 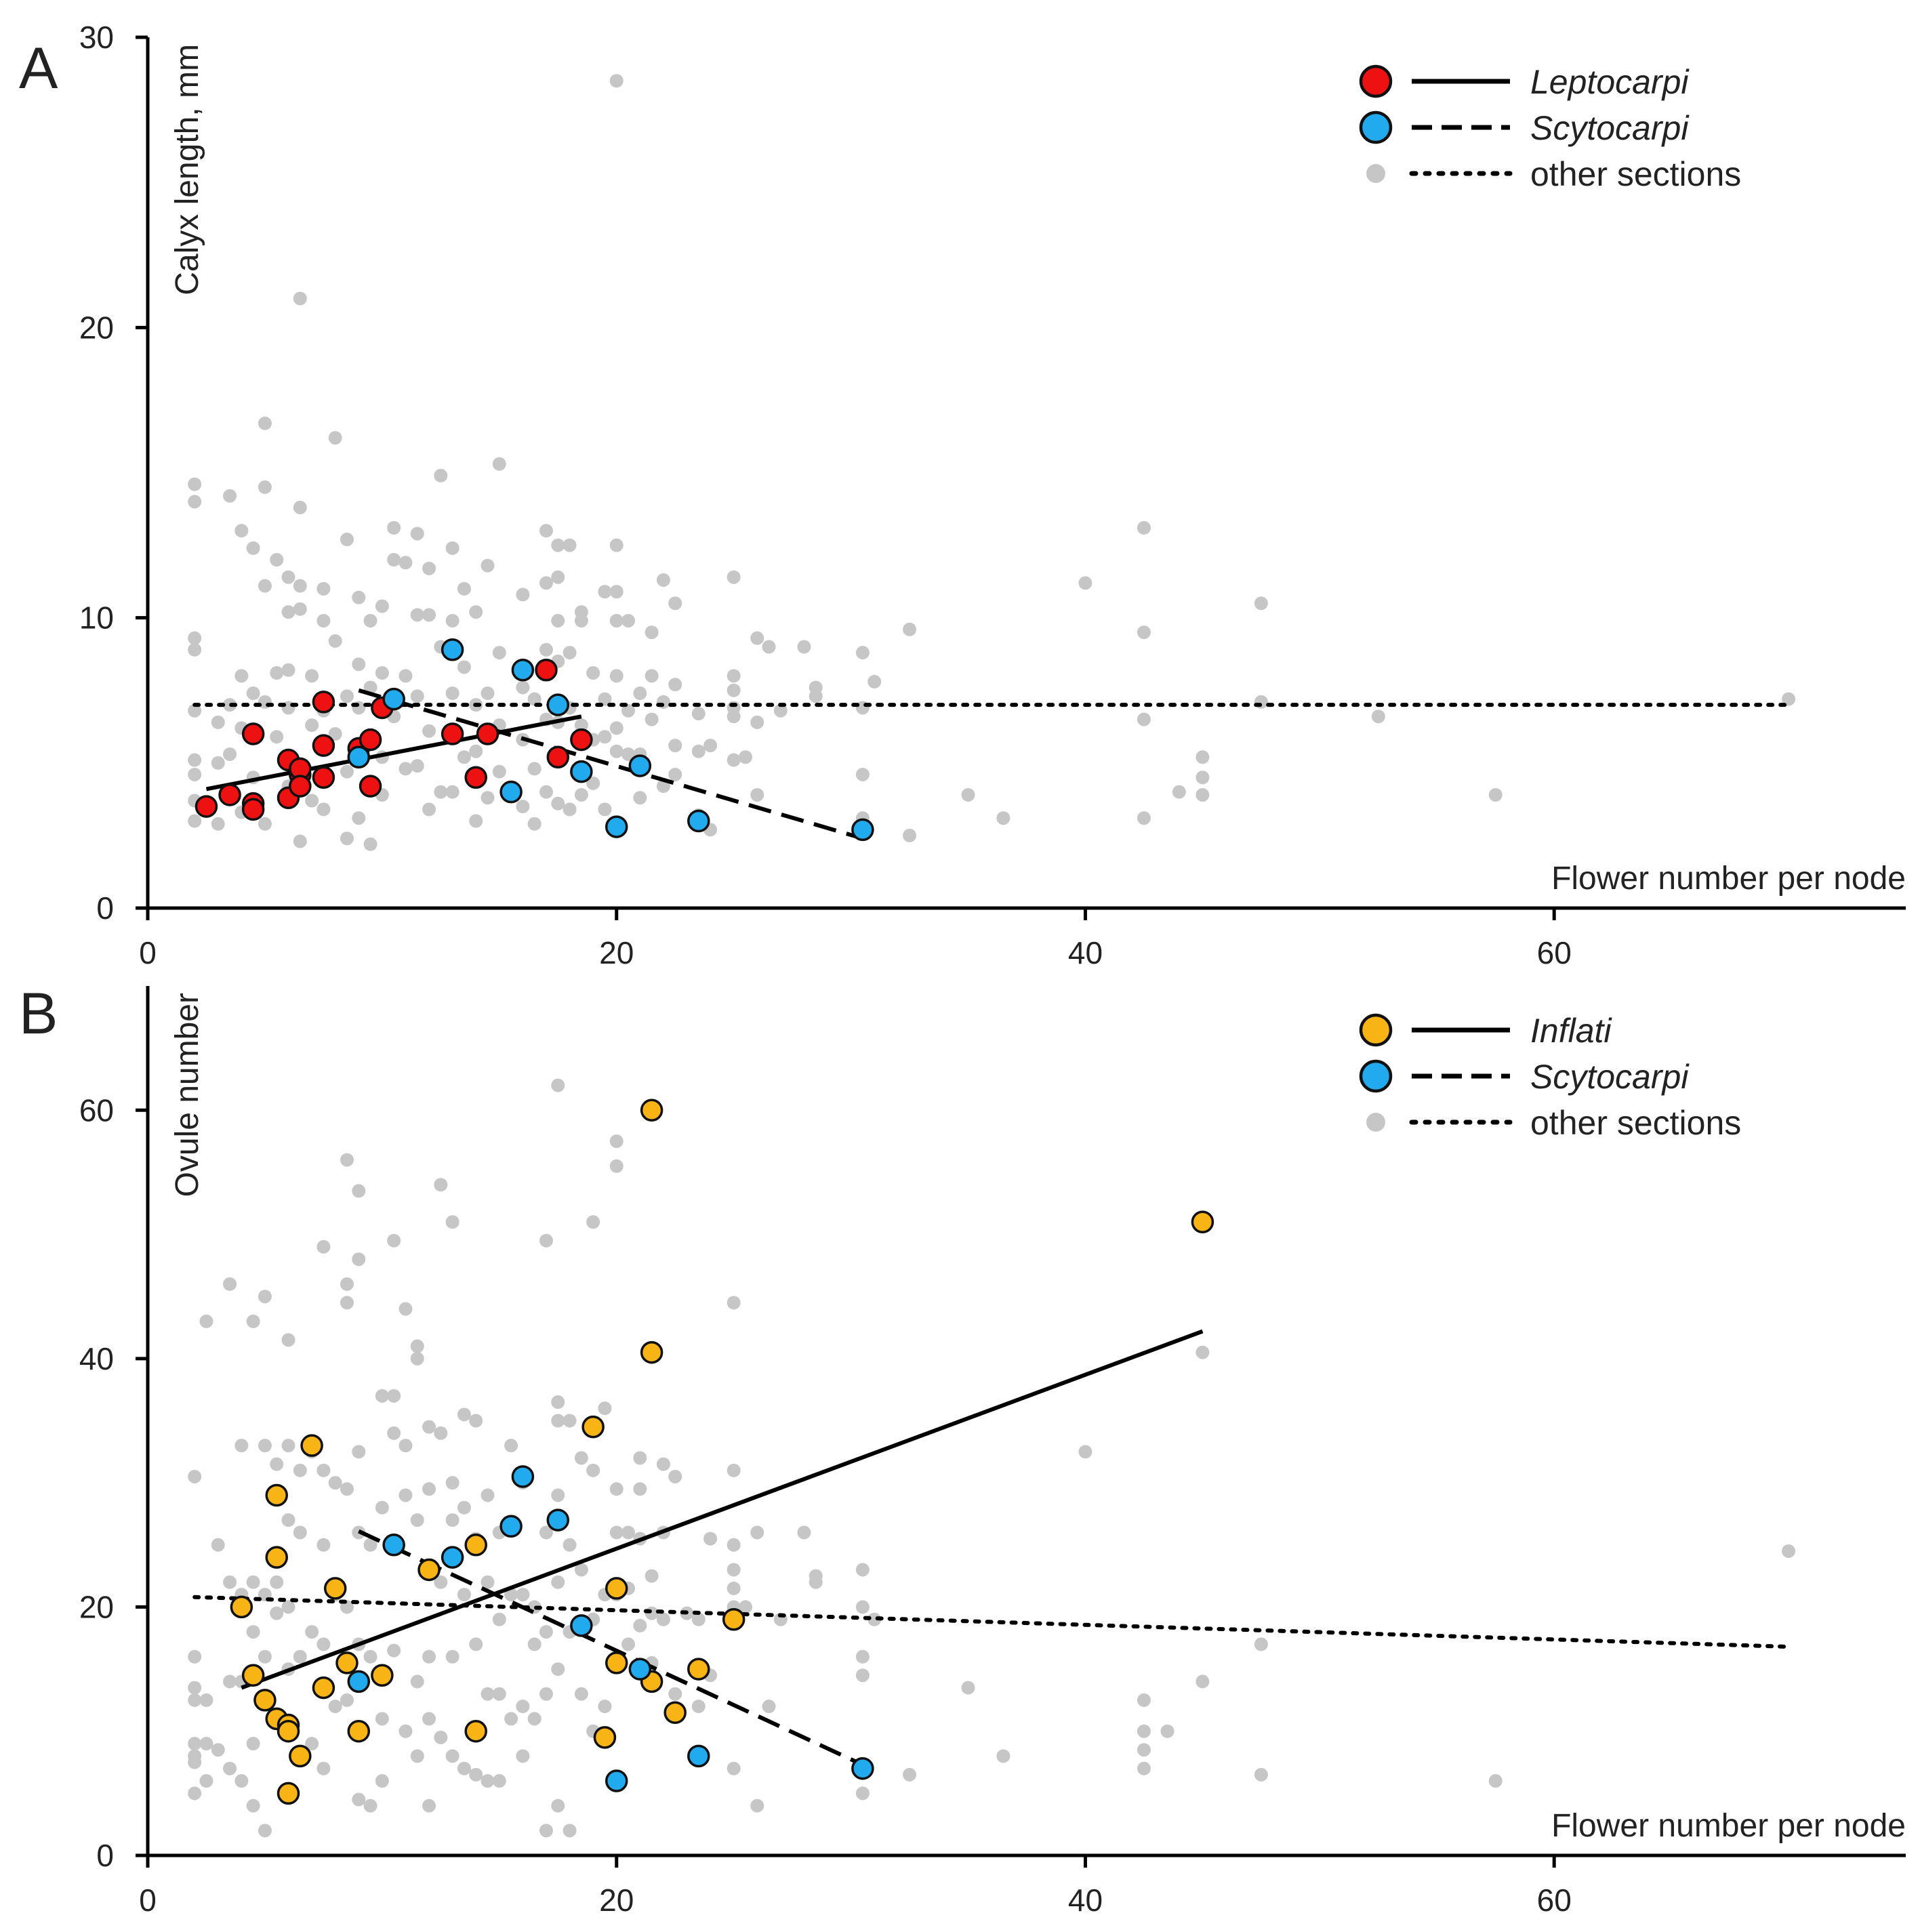 I want to click on y-tick-label: 20, so click(x=97, y=327).